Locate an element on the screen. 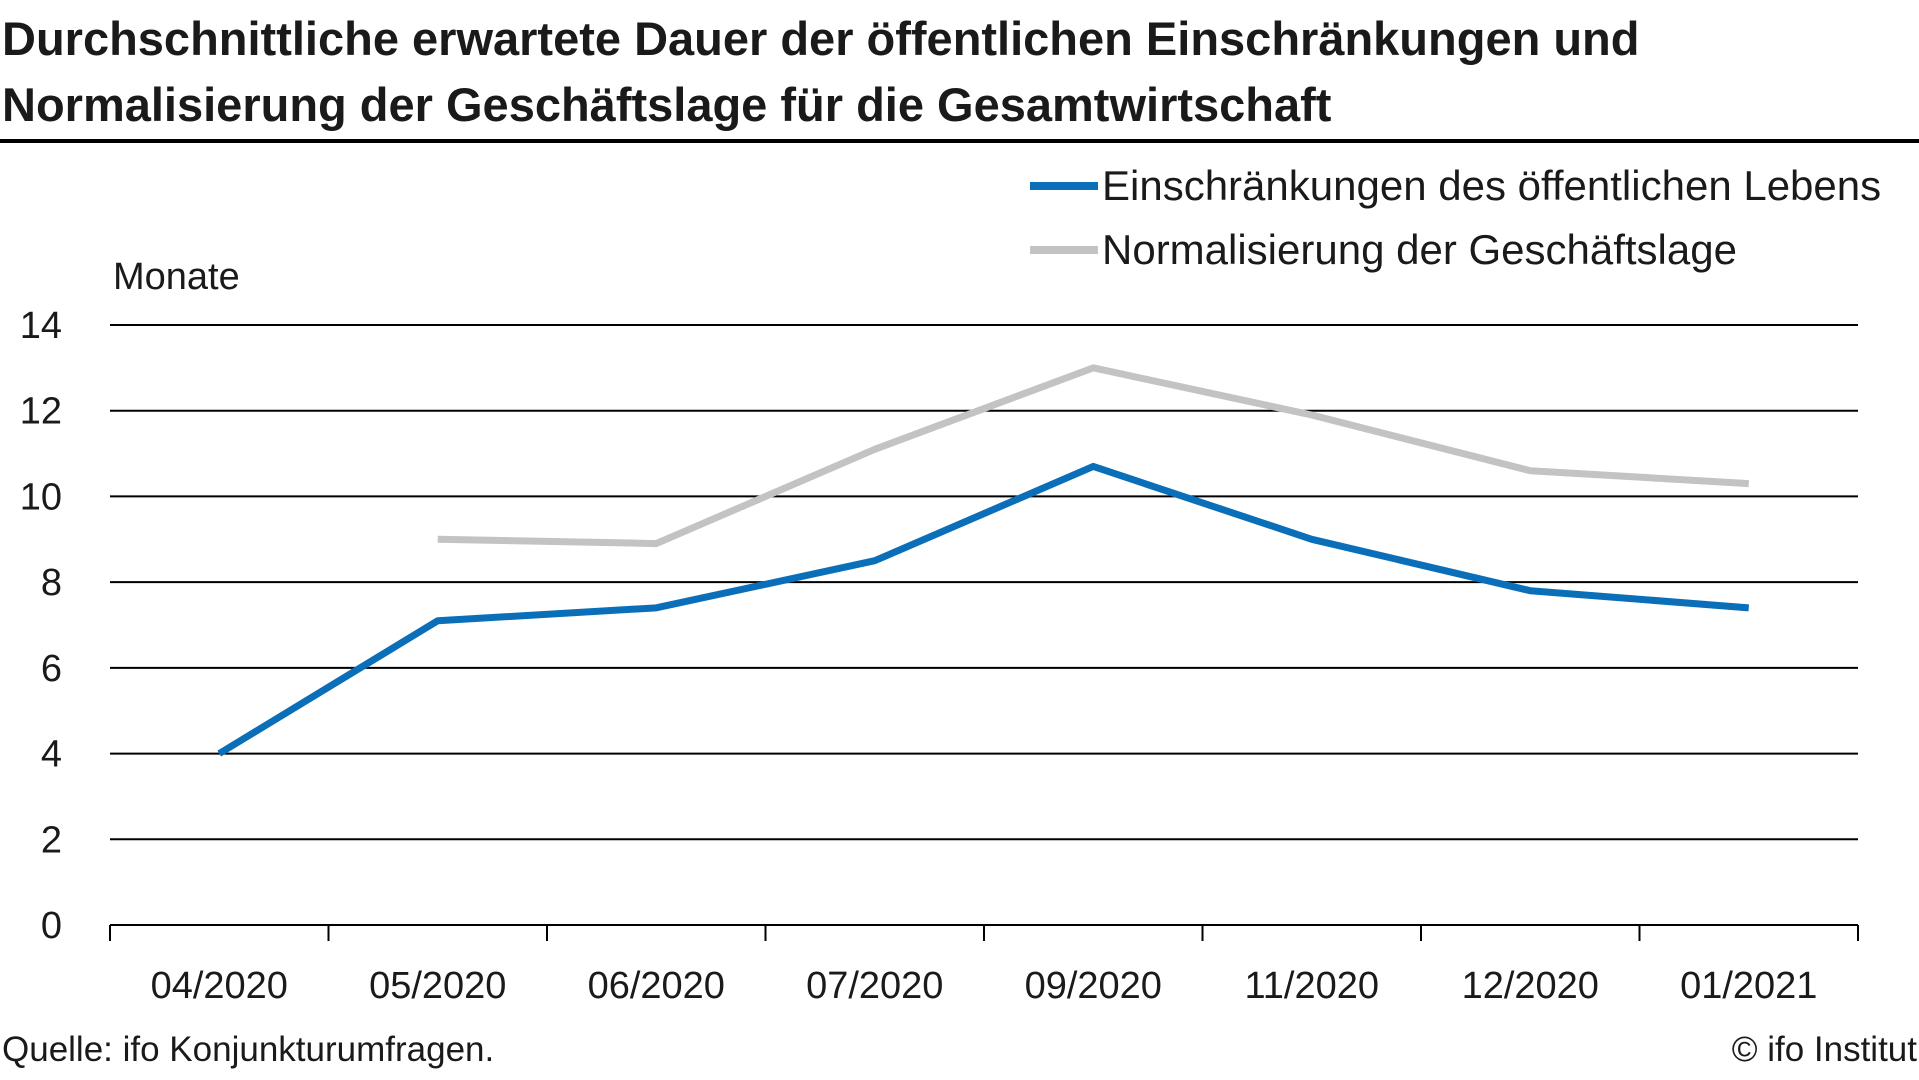 The width and height of the screenshot is (1919, 1080). y-axis-label: Monate is located at coordinates (176, 277).